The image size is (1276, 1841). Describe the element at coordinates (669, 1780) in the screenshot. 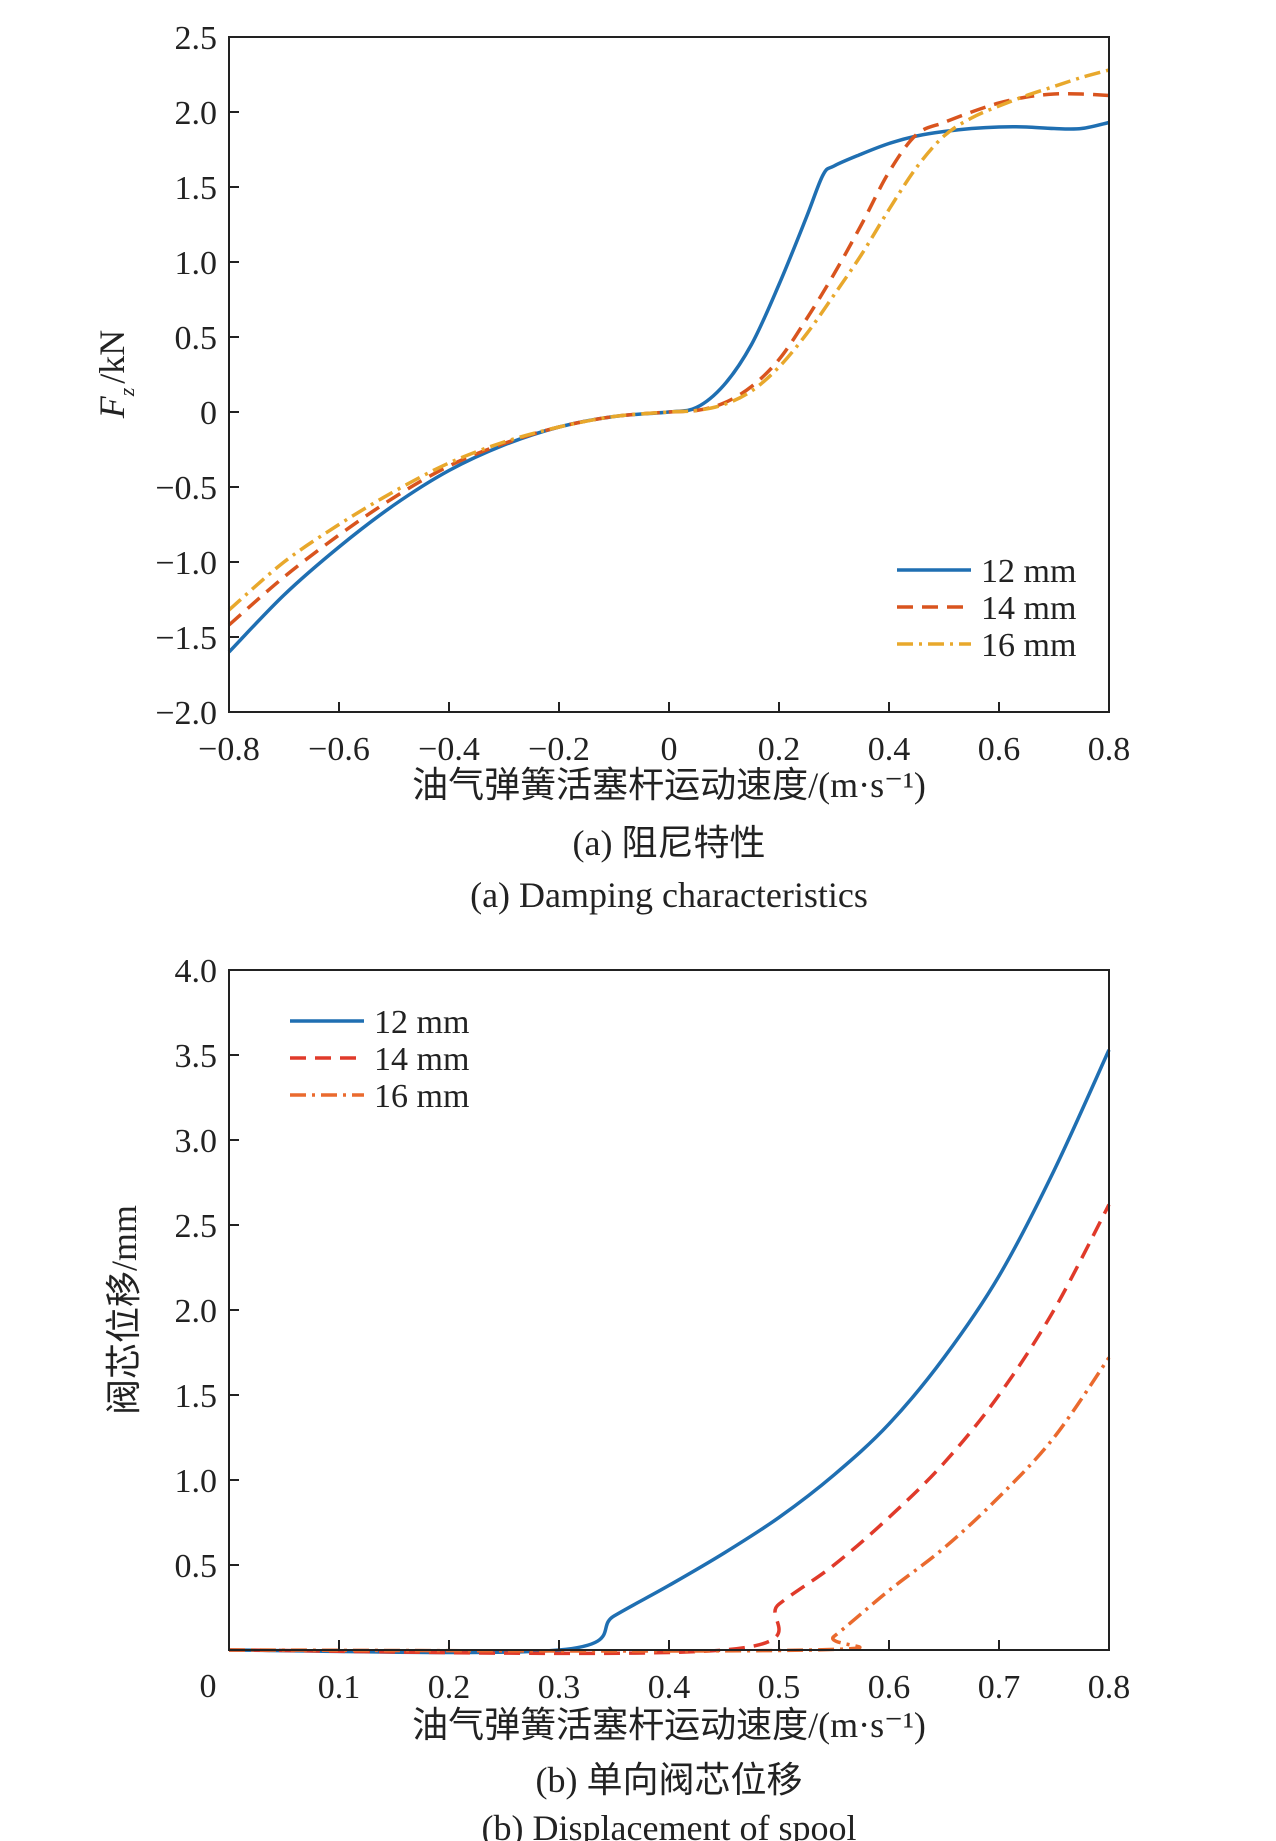

I see `chart-b-caption-cn: (b) 单向阀芯位移` at that location.